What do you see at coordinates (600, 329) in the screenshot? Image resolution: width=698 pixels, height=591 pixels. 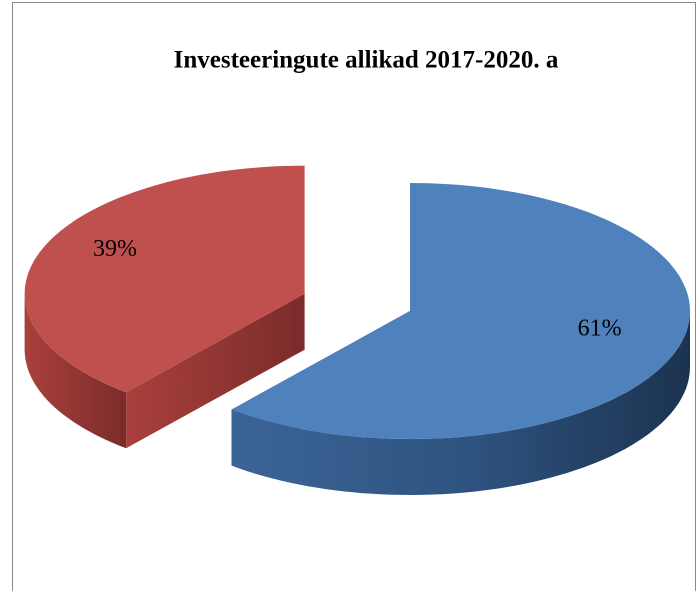 I see `data-label: 61%` at bounding box center [600, 329].